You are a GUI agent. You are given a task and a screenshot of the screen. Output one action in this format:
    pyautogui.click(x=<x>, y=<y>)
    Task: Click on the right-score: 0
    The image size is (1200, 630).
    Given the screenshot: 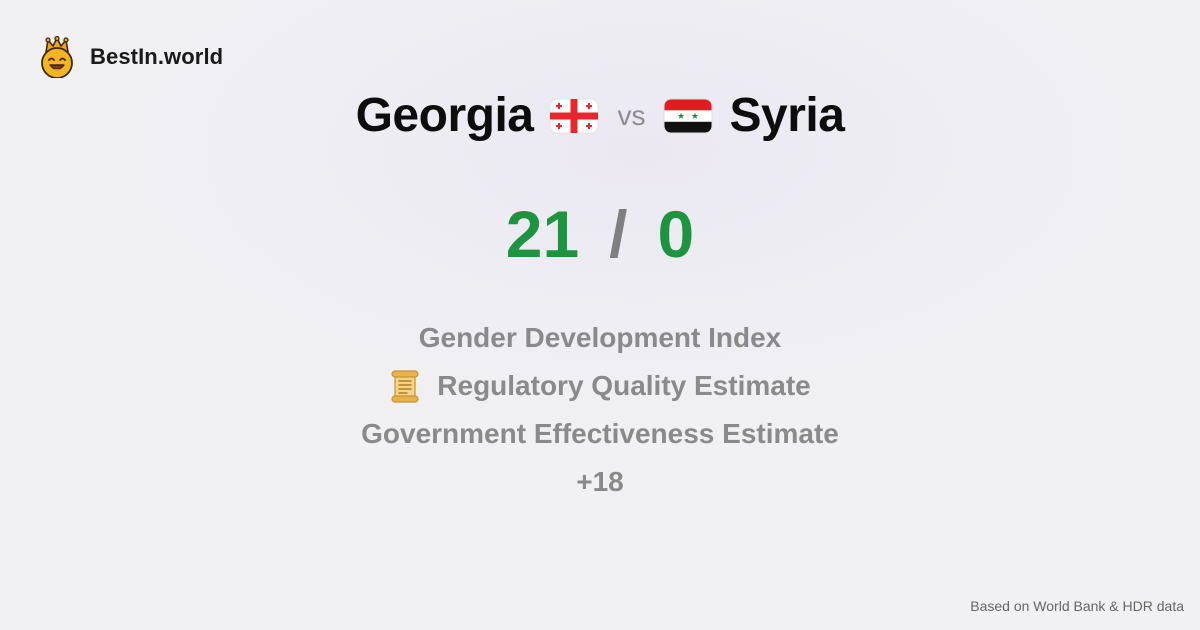 What is the action you would take?
    pyautogui.click(x=676, y=234)
    